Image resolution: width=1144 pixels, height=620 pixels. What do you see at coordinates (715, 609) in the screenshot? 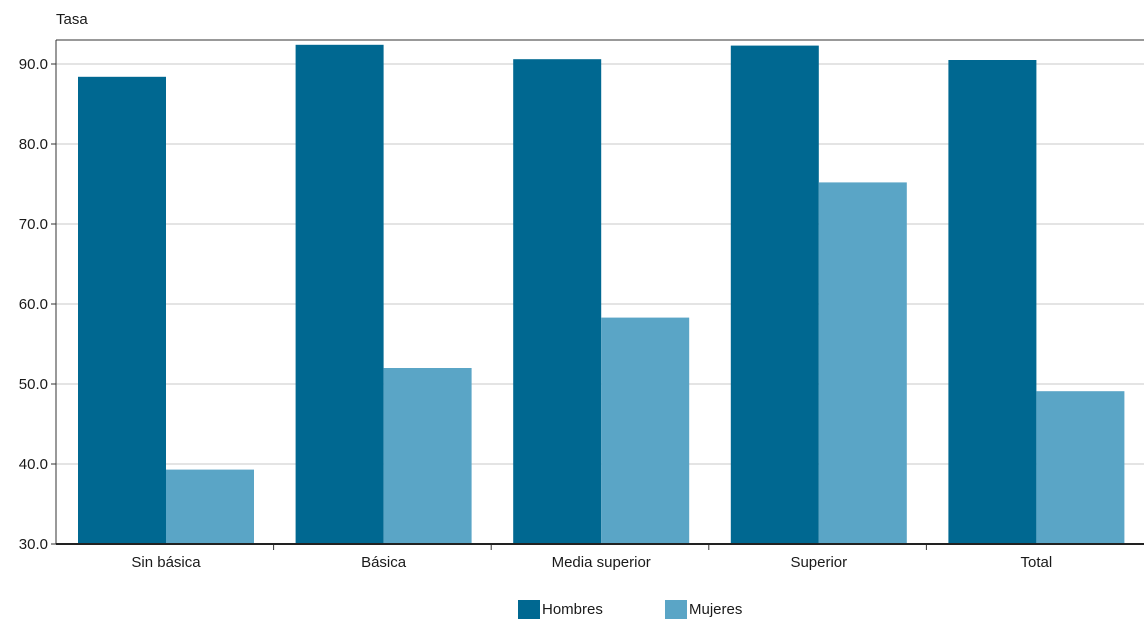
I see `legend-label-mujeres: Mujeres` at bounding box center [715, 609].